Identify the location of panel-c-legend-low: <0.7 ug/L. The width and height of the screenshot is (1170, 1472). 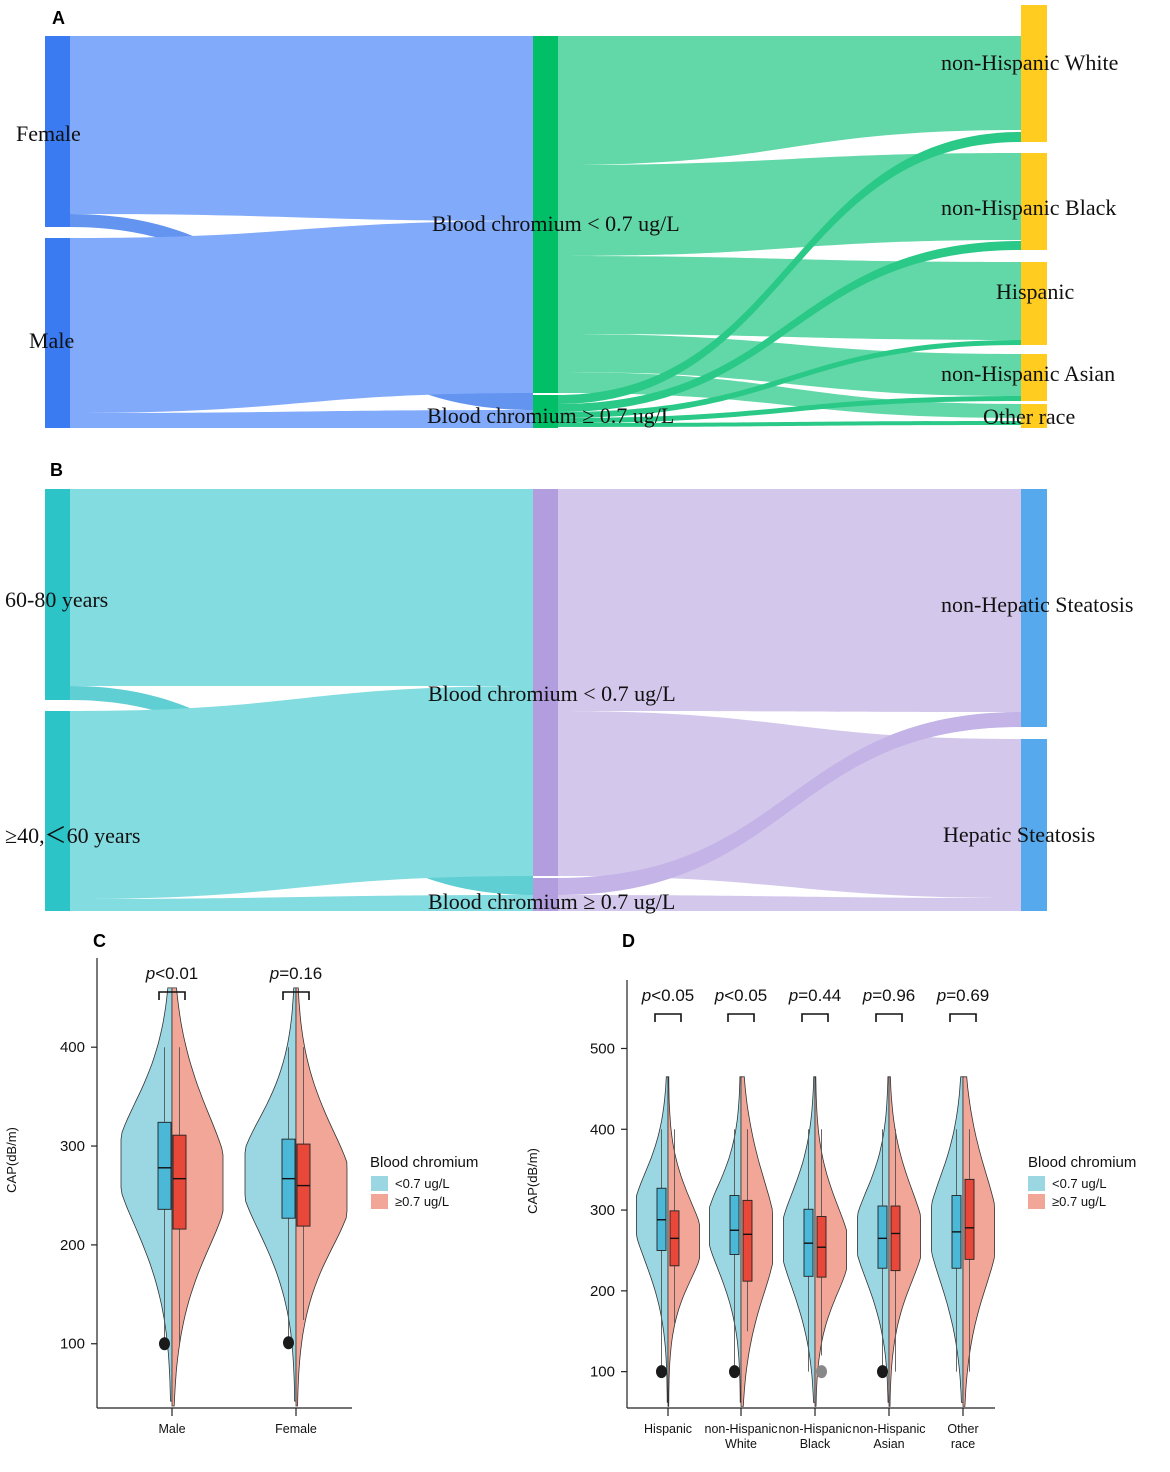
(422, 1183).